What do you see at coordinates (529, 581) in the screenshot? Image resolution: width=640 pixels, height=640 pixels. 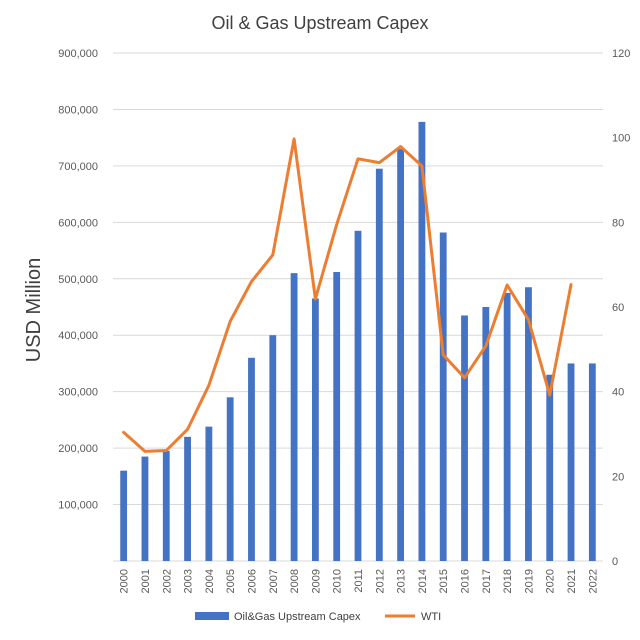 I see `x-tick-label: 2019` at bounding box center [529, 581].